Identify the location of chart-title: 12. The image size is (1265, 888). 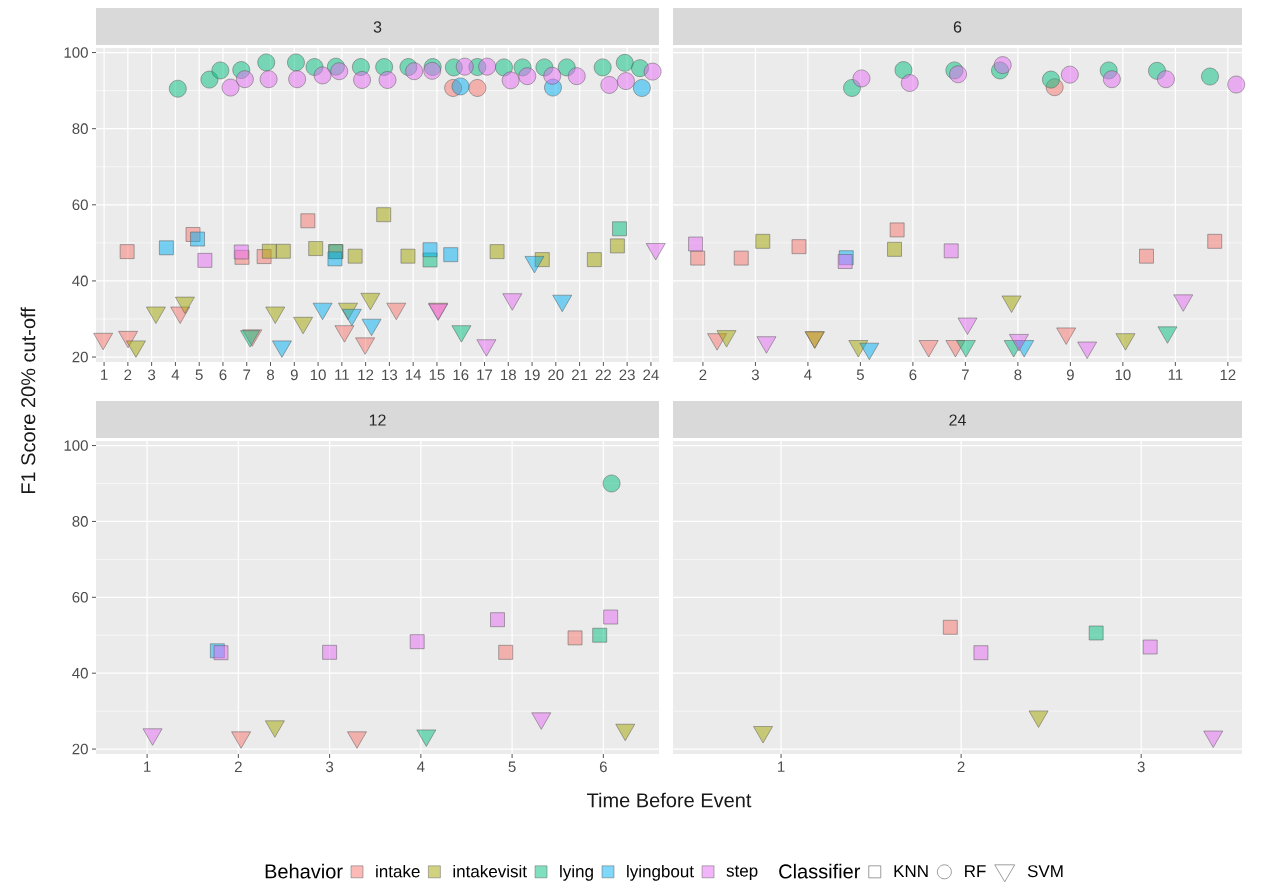
(377, 420).